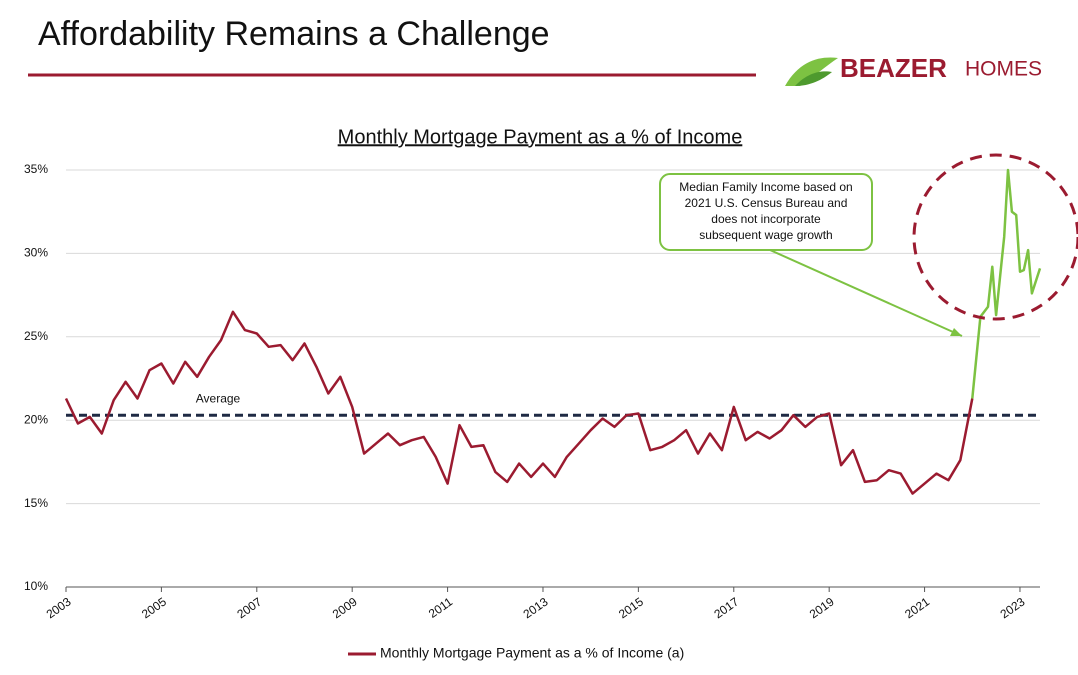 Image resolution: width=1078 pixels, height=675 pixels. What do you see at coordinates (726, 607) in the screenshot?
I see `x-tick-label: 2017` at bounding box center [726, 607].